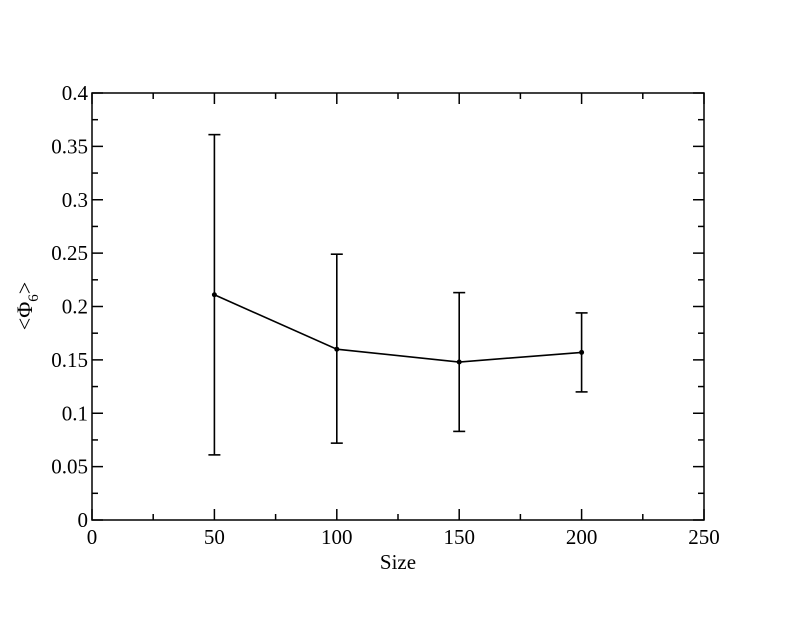 The height and width of the screenshot is (617, 792). Describe the element at coordinates (69, 467) in the screenshot. I see `y-tick-label: 0.05` at that location.